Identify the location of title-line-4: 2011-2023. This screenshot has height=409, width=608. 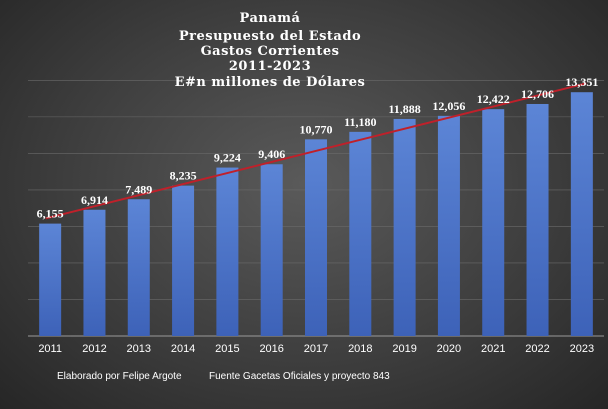
(270, 66).